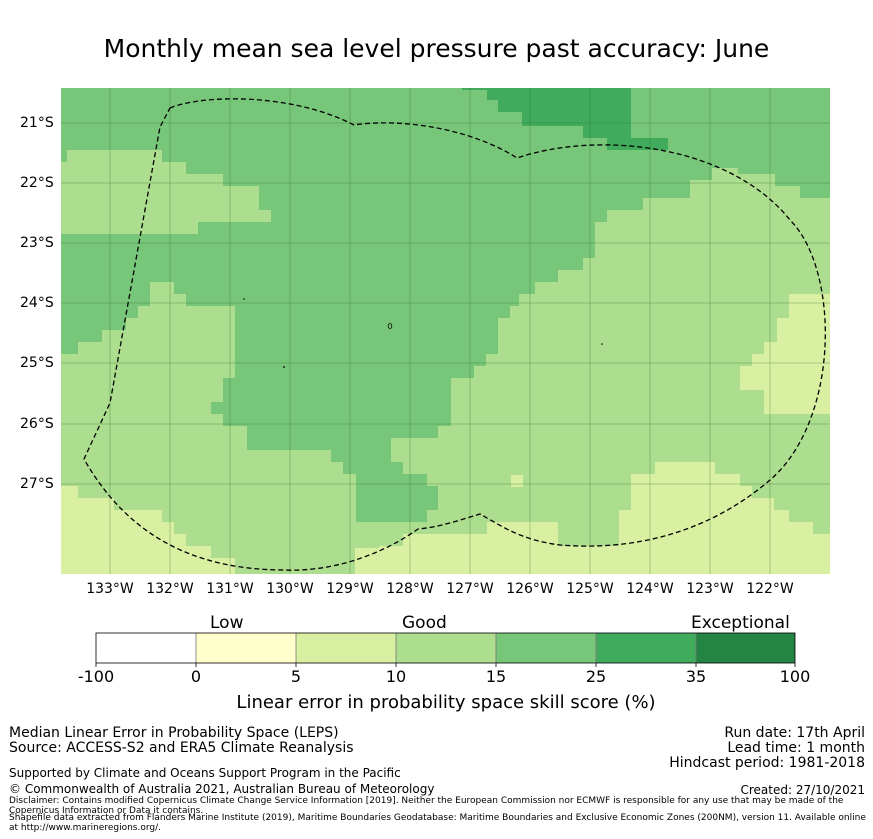  Describe the element at coordinates (230, 589) in the screenshot. I see `lon-label: 131°W` at that location.